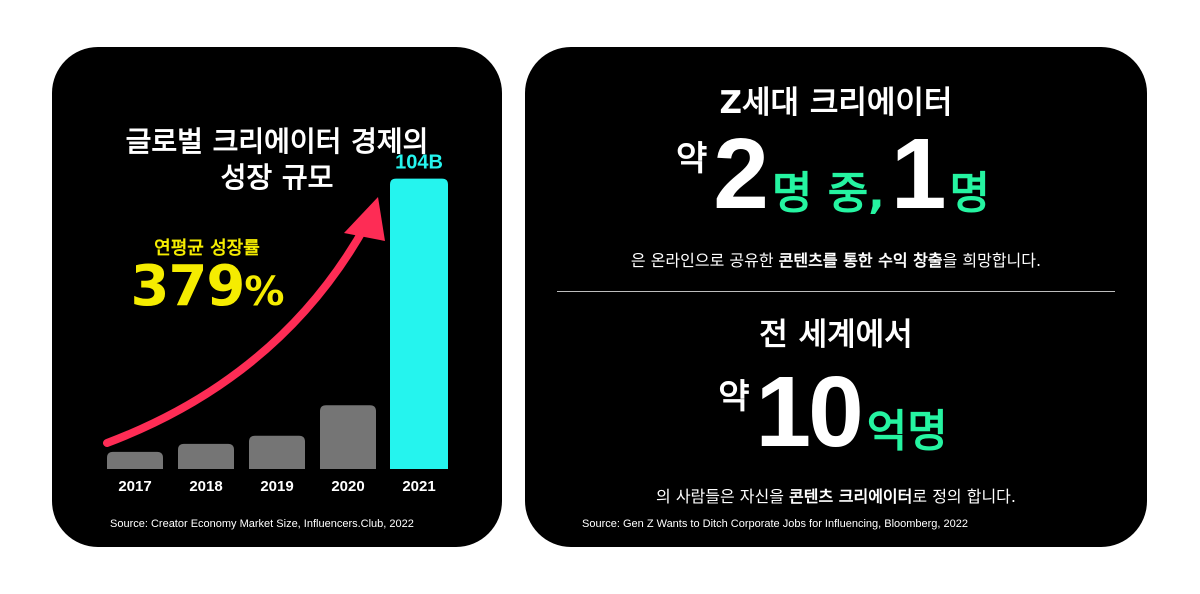 This screenshot has width=1200, height=594. I want to click on section1-sub-after: 을 희망합니다., so click(992, 260).